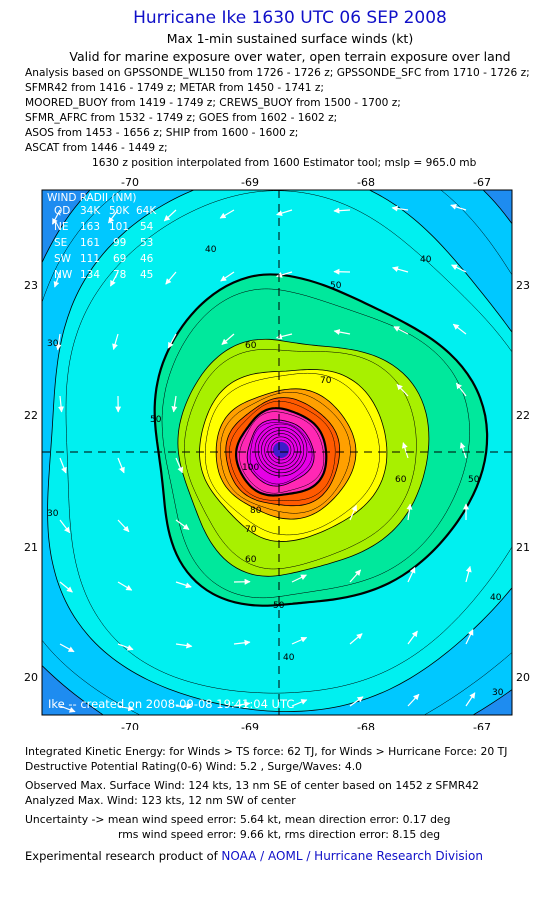  I want to click on radii-header-50k: 50K, so click(119, 211).